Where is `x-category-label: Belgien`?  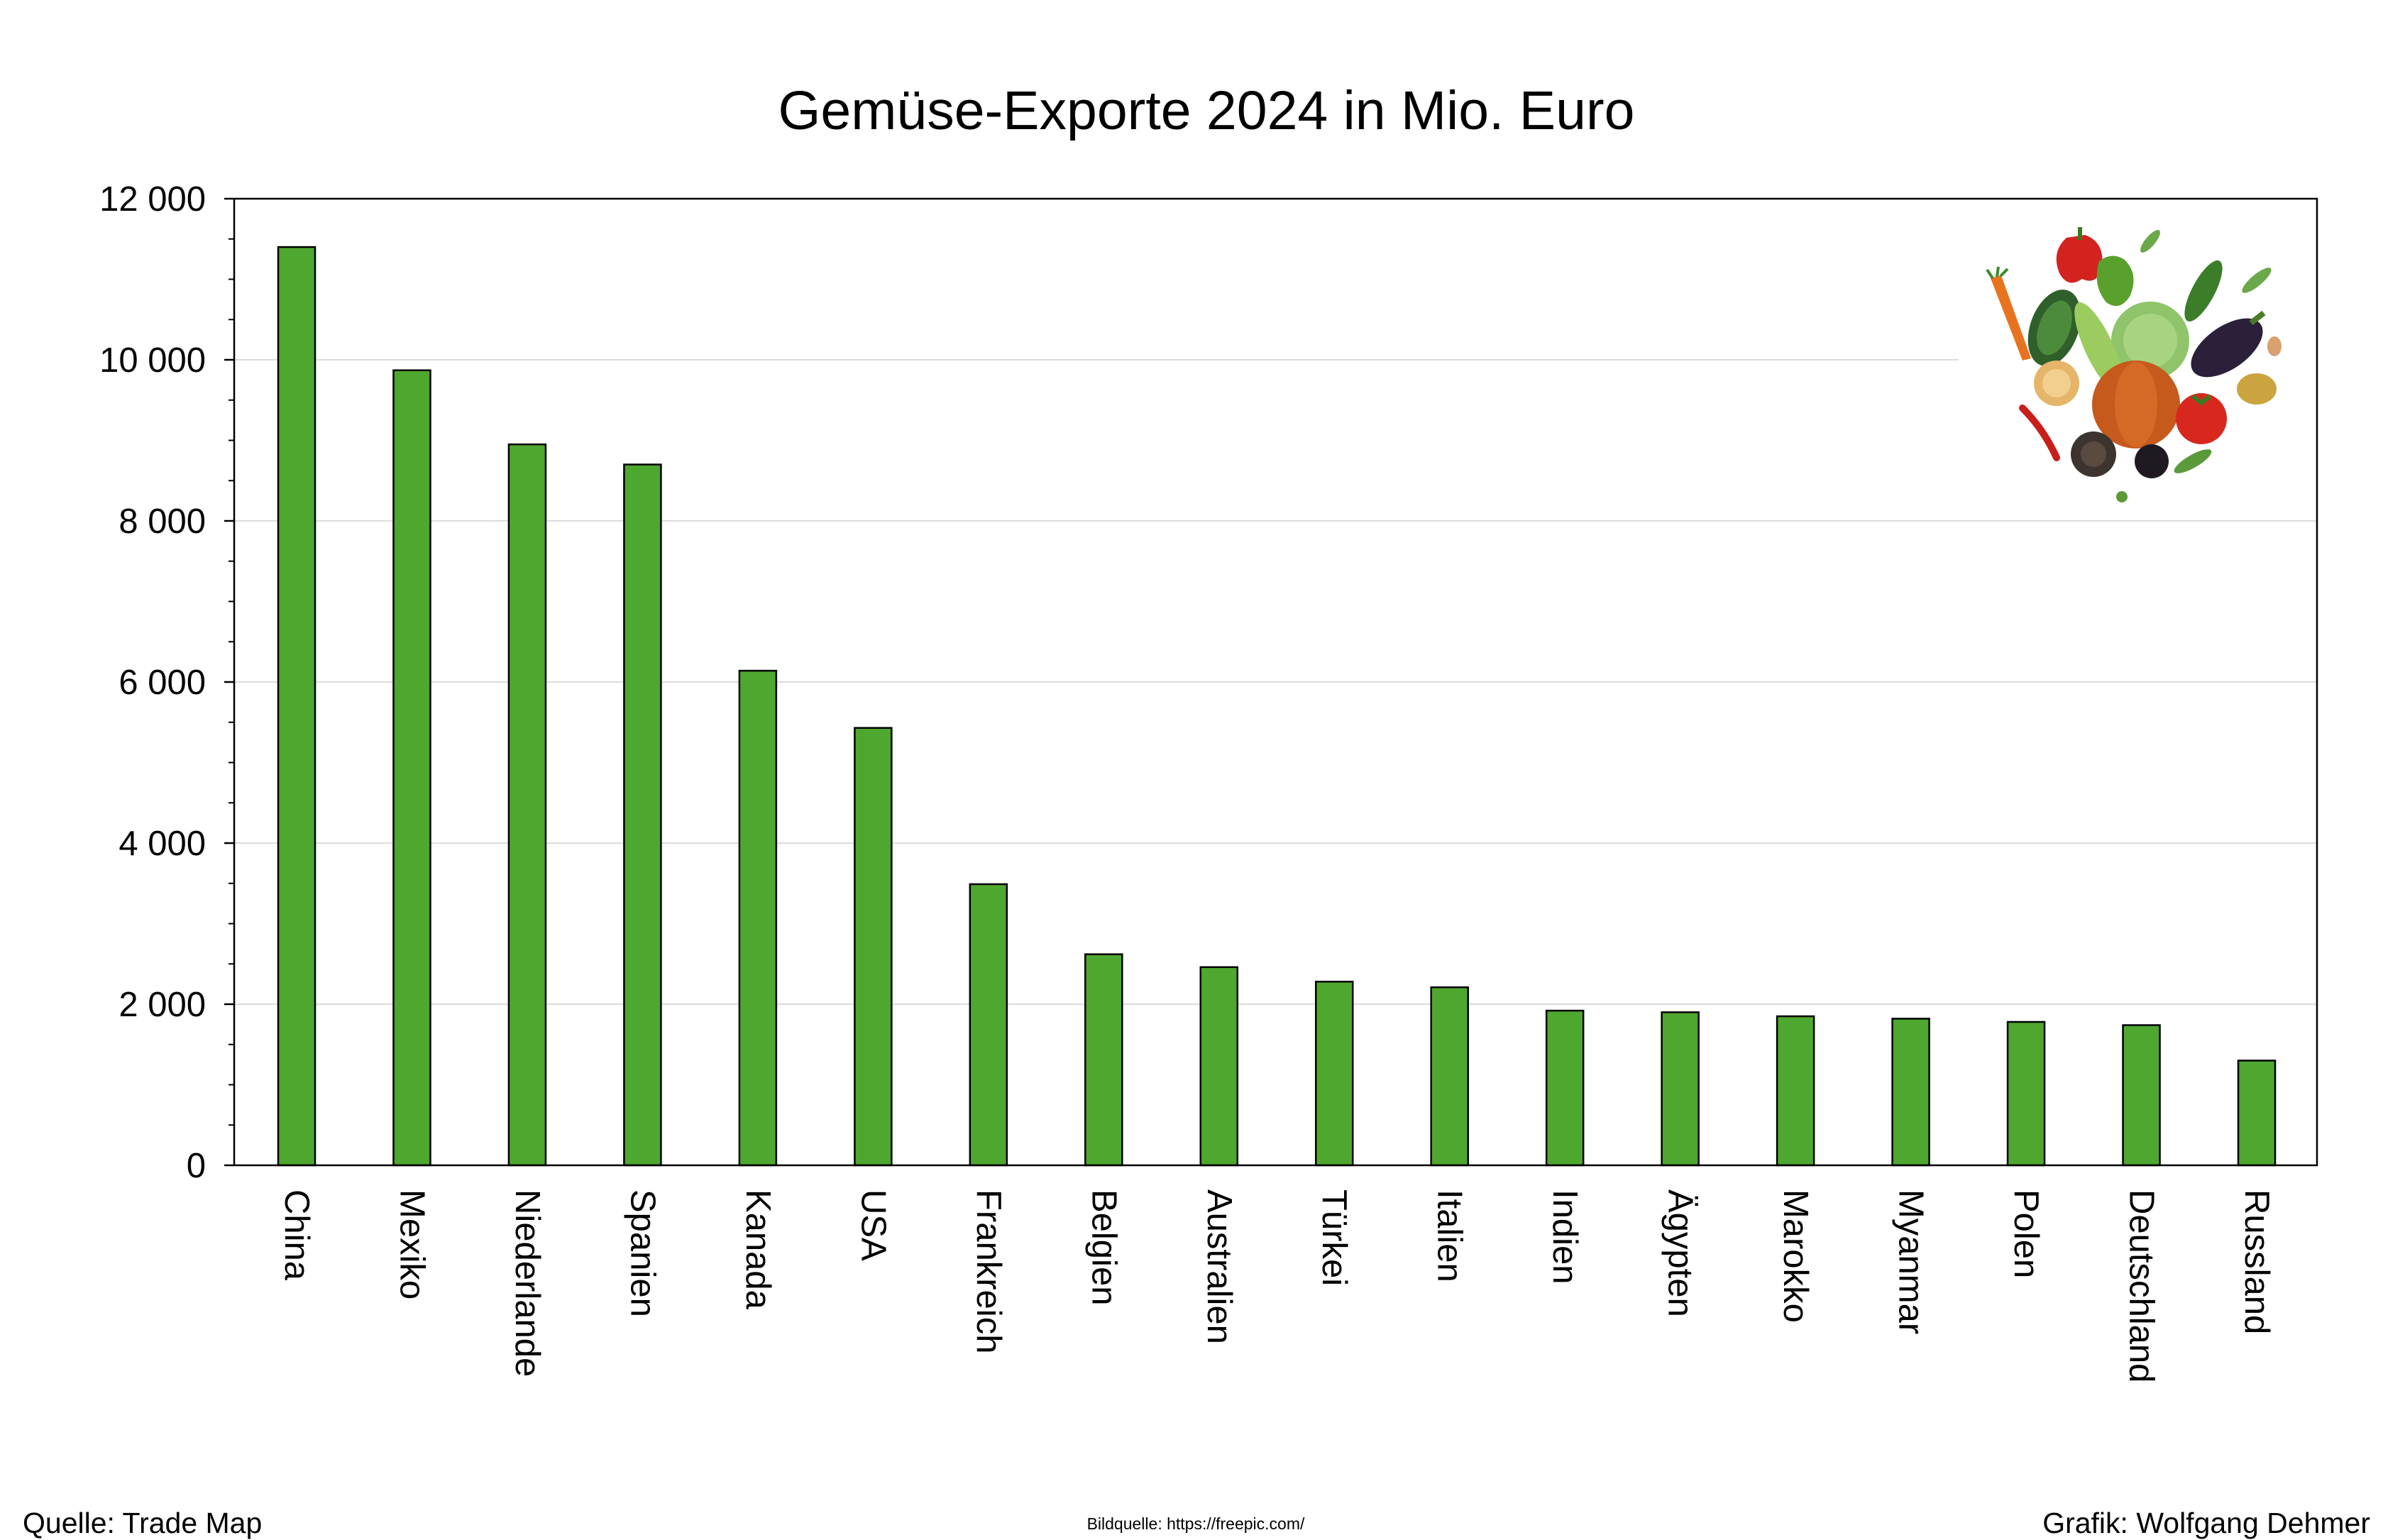
x-category-label: Belgien is located at coordinates (1103, 1247).